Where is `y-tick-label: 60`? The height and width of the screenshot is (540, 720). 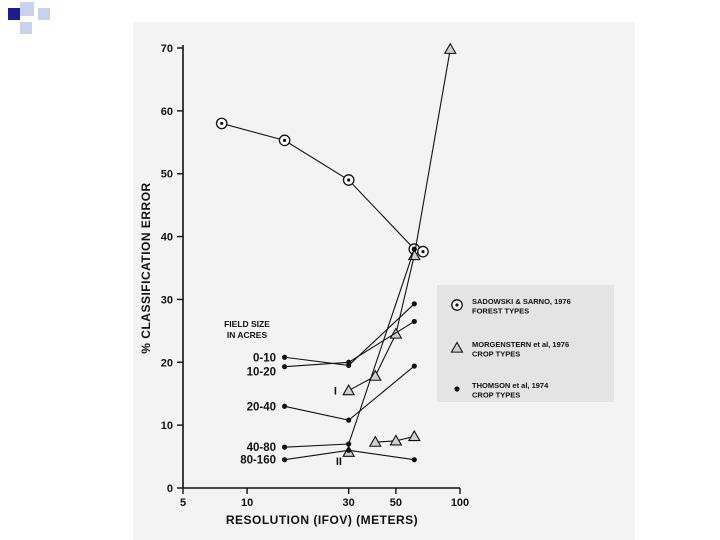 y-tick-label: 60 is located at coordinates (167, 112).